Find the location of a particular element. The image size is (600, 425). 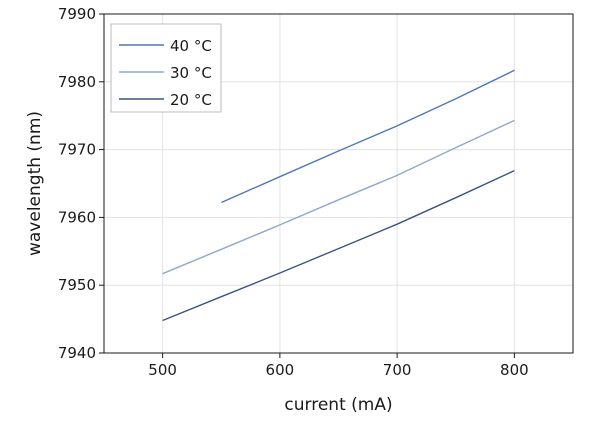

y-tick-label: 7950 is located at coordinates (77, 285).